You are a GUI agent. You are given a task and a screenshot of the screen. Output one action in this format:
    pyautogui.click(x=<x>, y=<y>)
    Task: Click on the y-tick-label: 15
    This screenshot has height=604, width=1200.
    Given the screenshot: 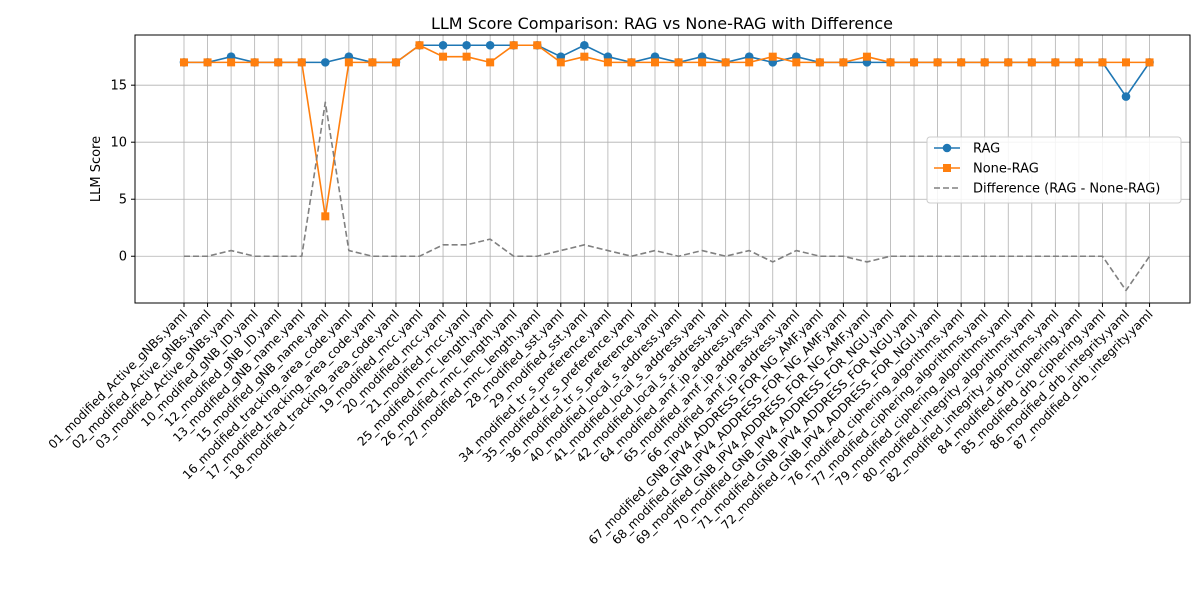 What is the action you would take?
    pyautogui.click(x=118, y=86)
    